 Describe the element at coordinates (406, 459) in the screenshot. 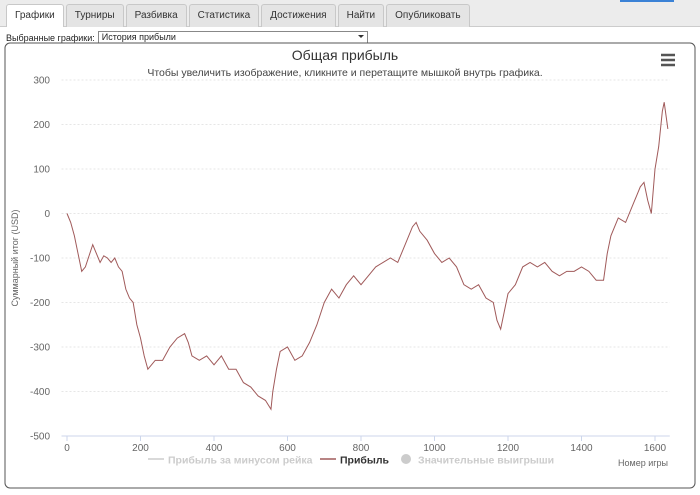

I see `legend-marker` at that location.